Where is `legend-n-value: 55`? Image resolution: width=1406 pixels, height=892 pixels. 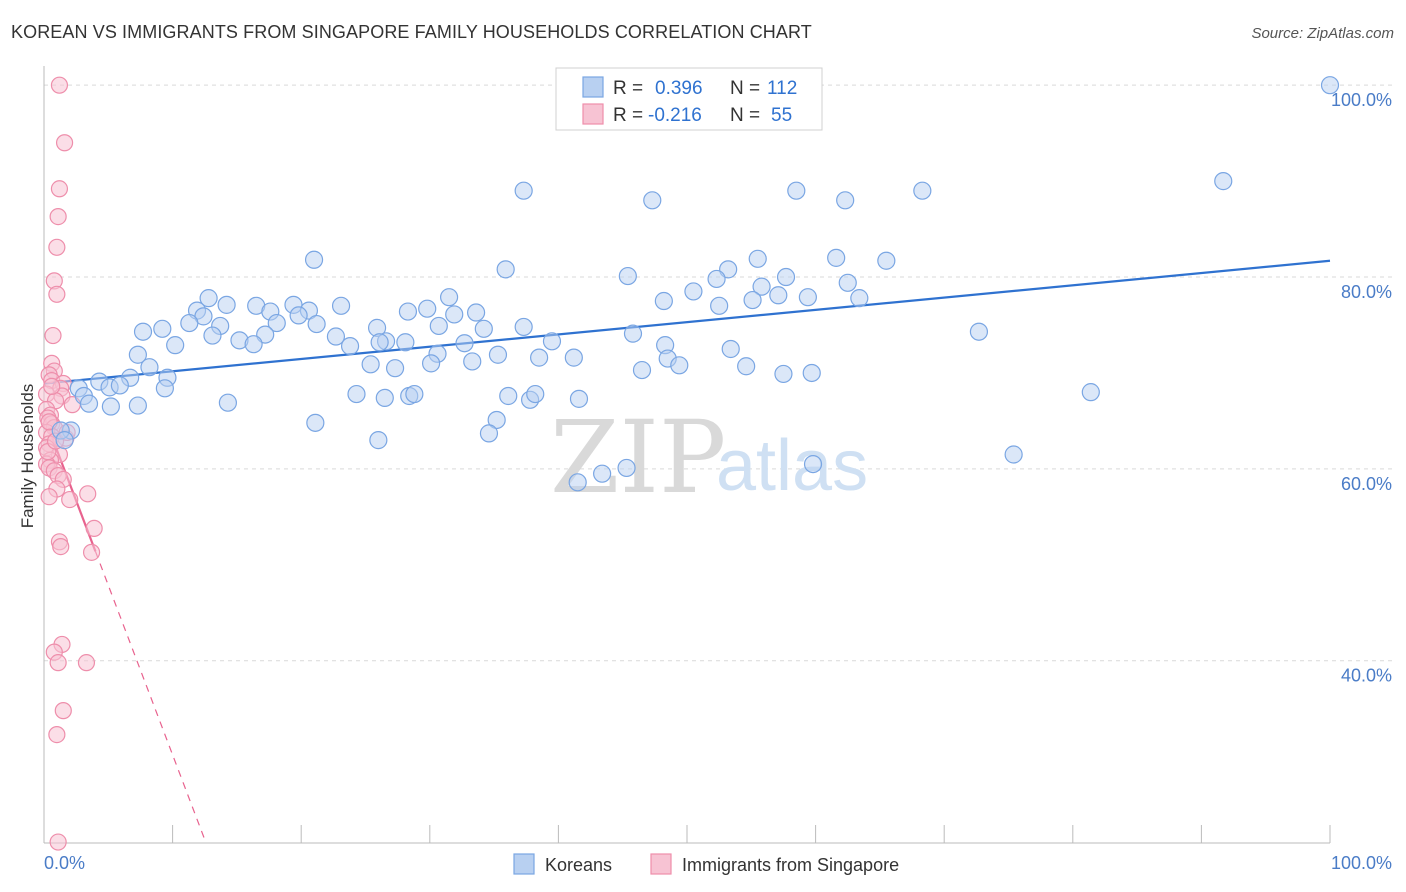 legend-n-value: 55 is located at coordinates (781, 115).